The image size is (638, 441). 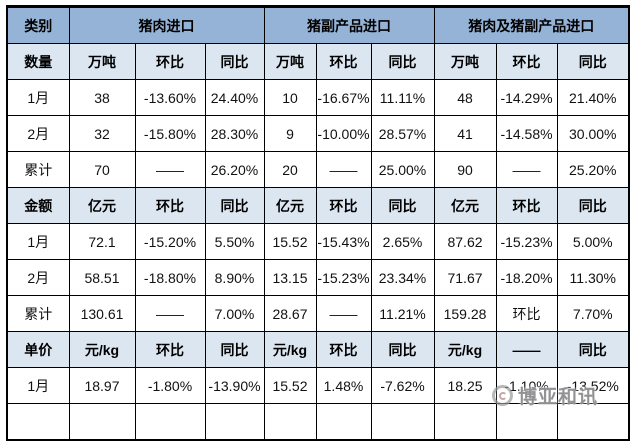 I want to click on group-header-pork: 猪肉进口, so click(x=166, y=25).